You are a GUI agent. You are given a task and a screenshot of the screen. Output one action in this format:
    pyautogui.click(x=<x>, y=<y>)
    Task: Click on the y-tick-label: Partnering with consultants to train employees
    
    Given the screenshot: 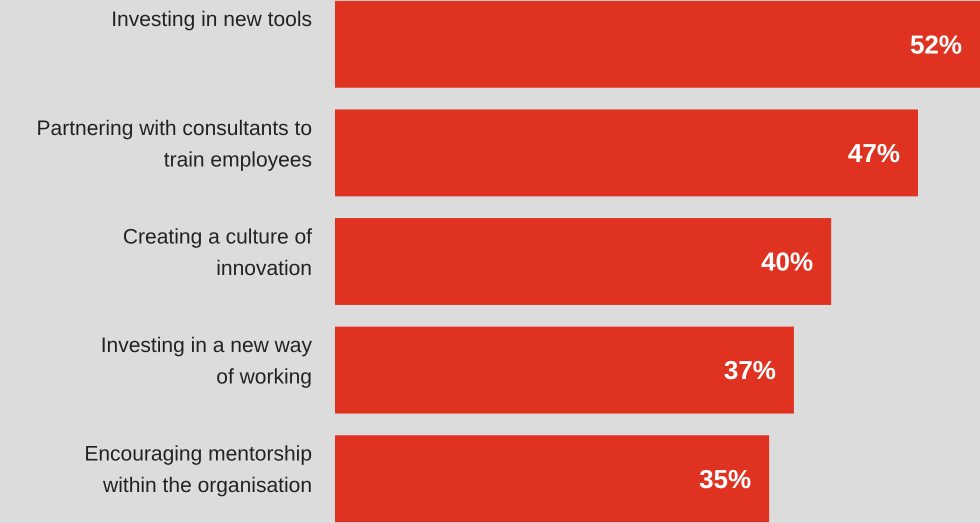 What is the action you would take?
    pyautogui.click(x=174, y=144)
    